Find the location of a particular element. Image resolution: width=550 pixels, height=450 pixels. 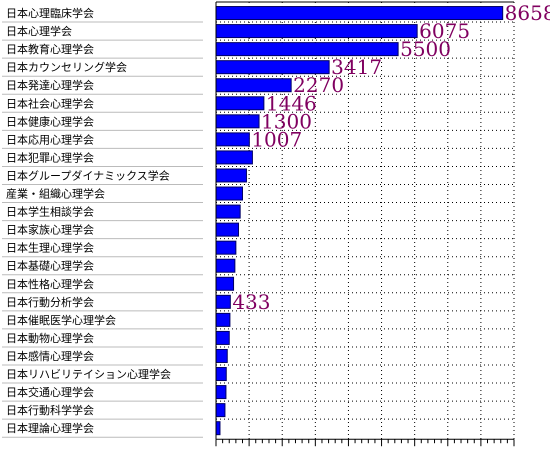

category-label: 日本健康心理学会 is located at coordinates (50, 121).